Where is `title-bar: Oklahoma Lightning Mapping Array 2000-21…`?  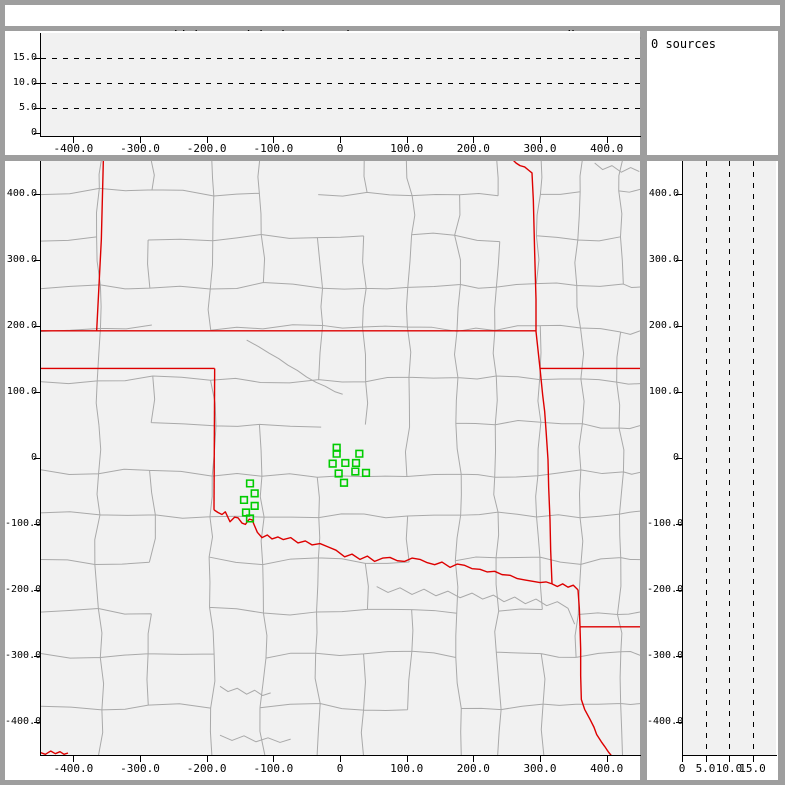
title-bar: Oklahoma Lightning Mapping Array 2000-21… is located at coordinates (392, 25).